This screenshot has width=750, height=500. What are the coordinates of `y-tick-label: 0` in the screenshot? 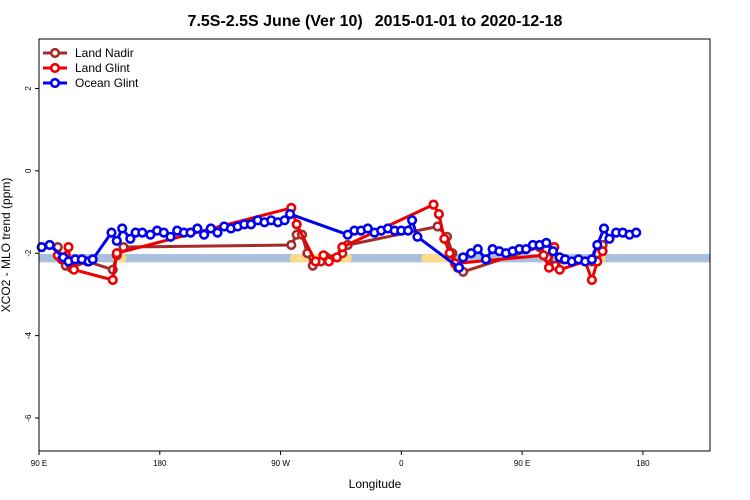 It's located at (28, 170).